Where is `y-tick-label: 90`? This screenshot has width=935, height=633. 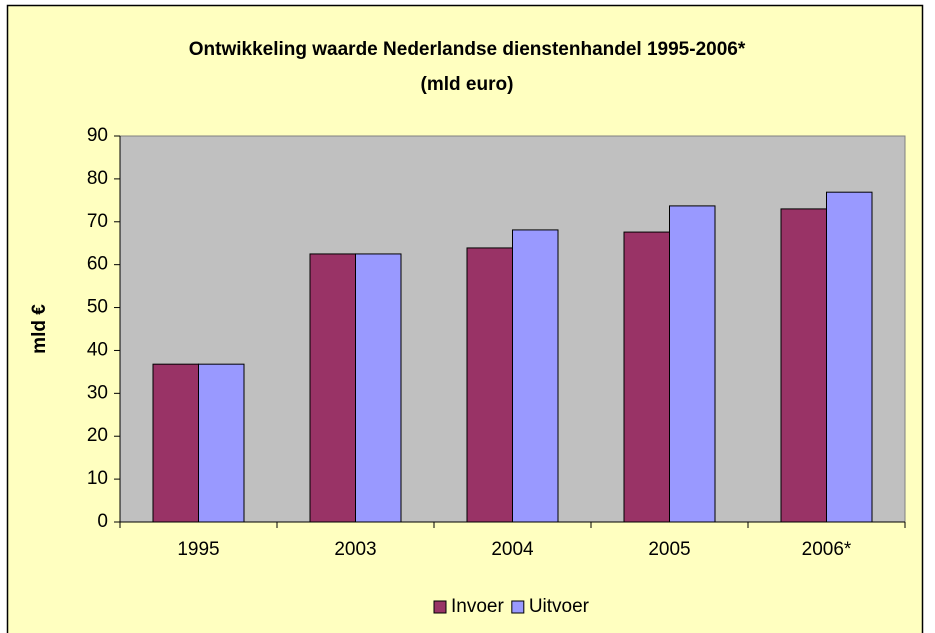 y-tick-label: 90 is located at coordinates (97, 135).